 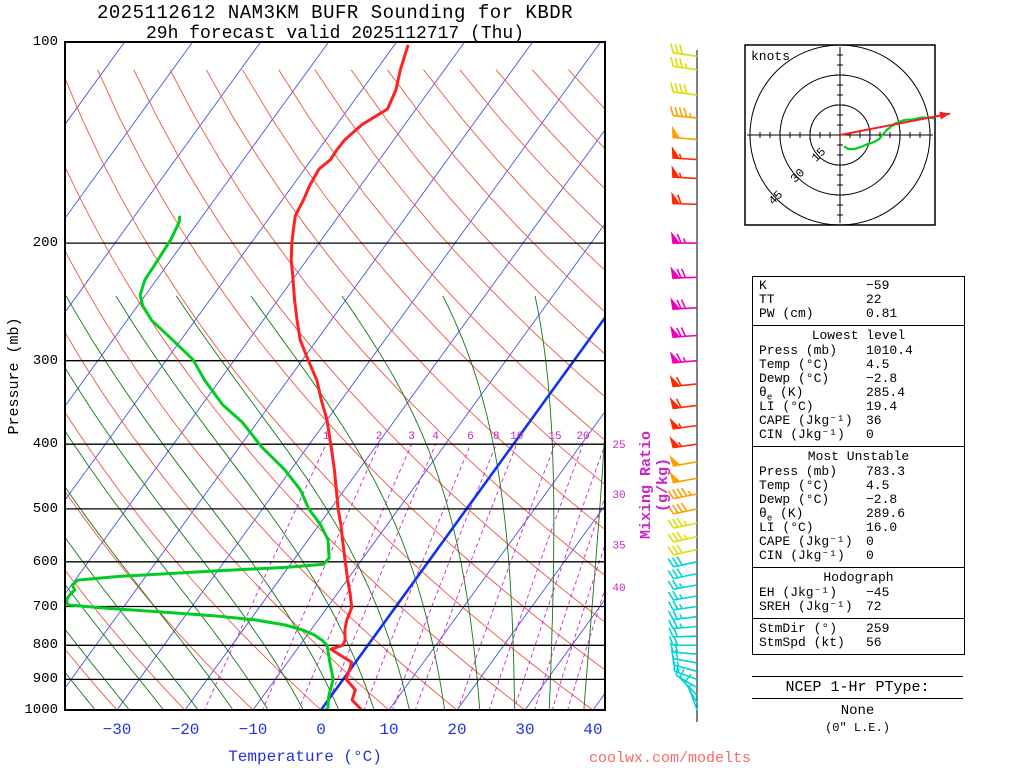 What do you see at coordinates (582, 437) in the screenshot?
I see `mixing-ratio-label: 20` at bounding box center [582, 437].